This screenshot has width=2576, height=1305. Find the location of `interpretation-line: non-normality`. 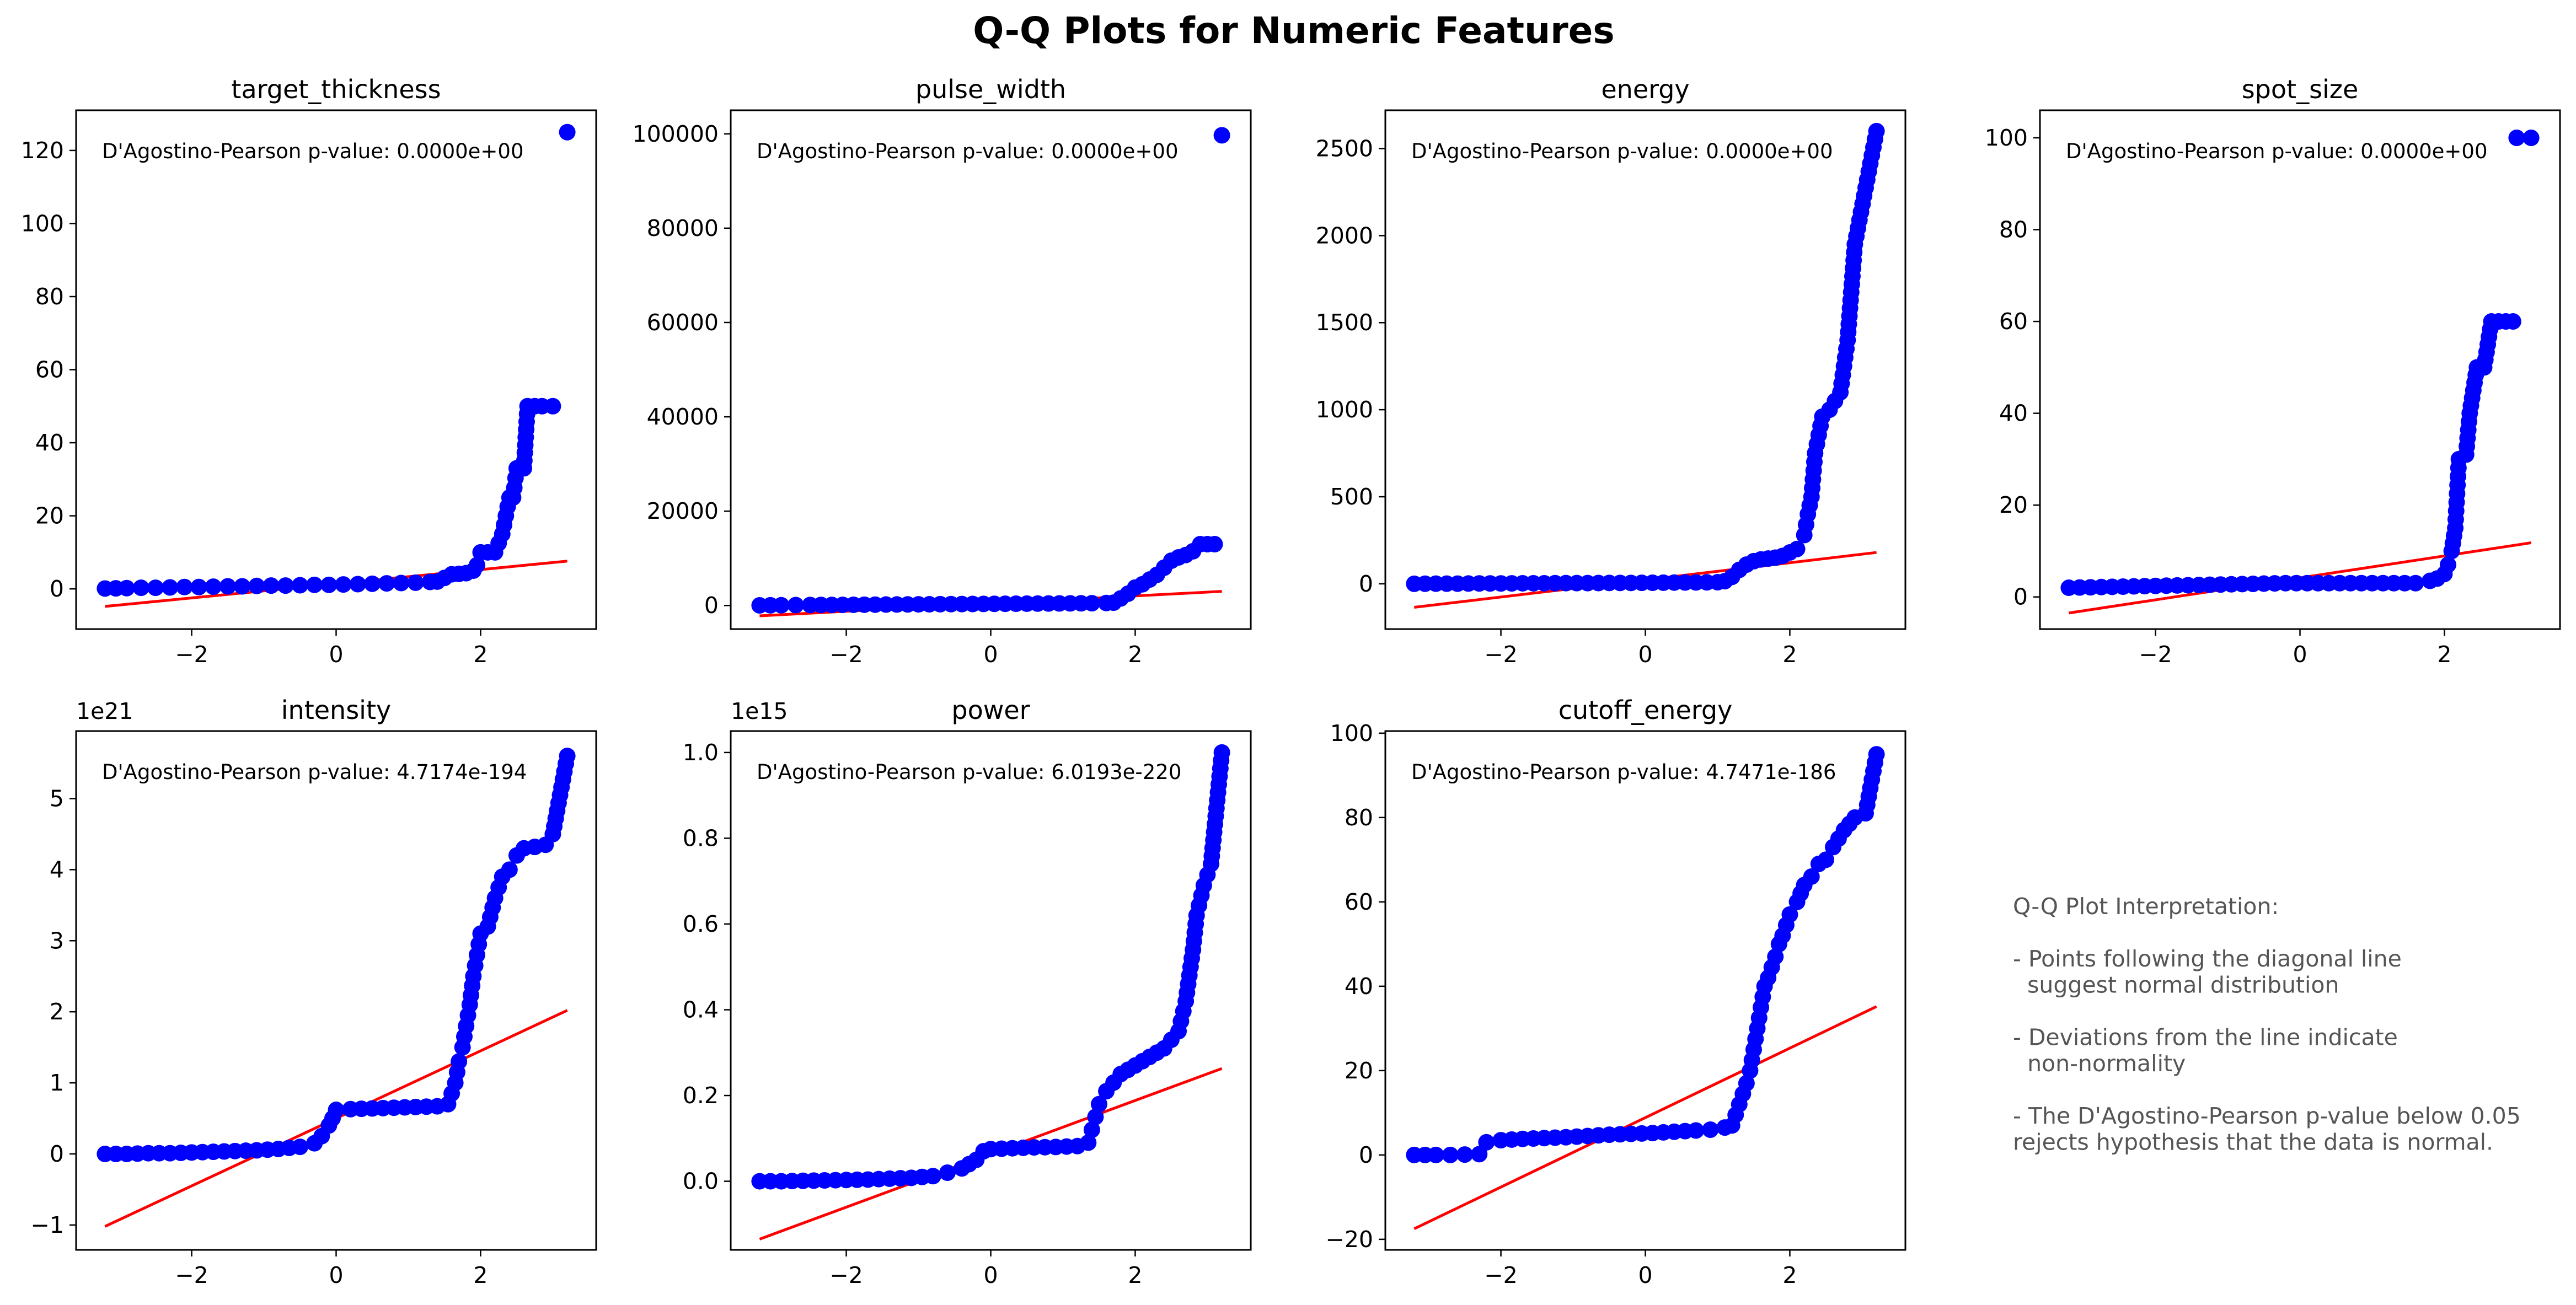

interpretation-line: non-normality is located at coordinates (2099, 1064).